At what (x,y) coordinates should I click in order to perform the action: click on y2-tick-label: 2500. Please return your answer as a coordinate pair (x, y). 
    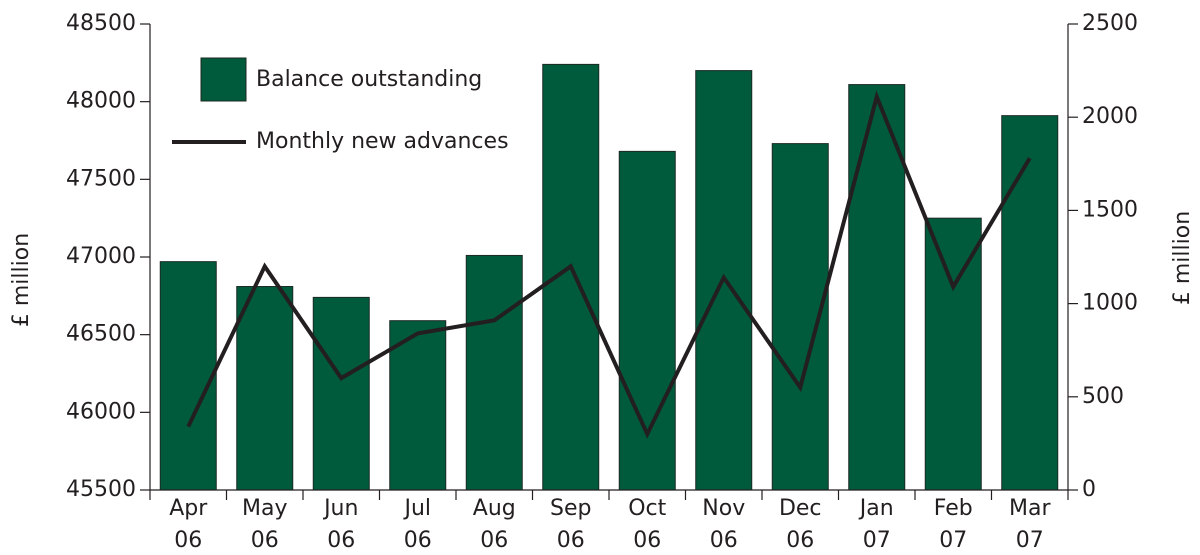
    Looking at the image, I should click on (1110, 23).